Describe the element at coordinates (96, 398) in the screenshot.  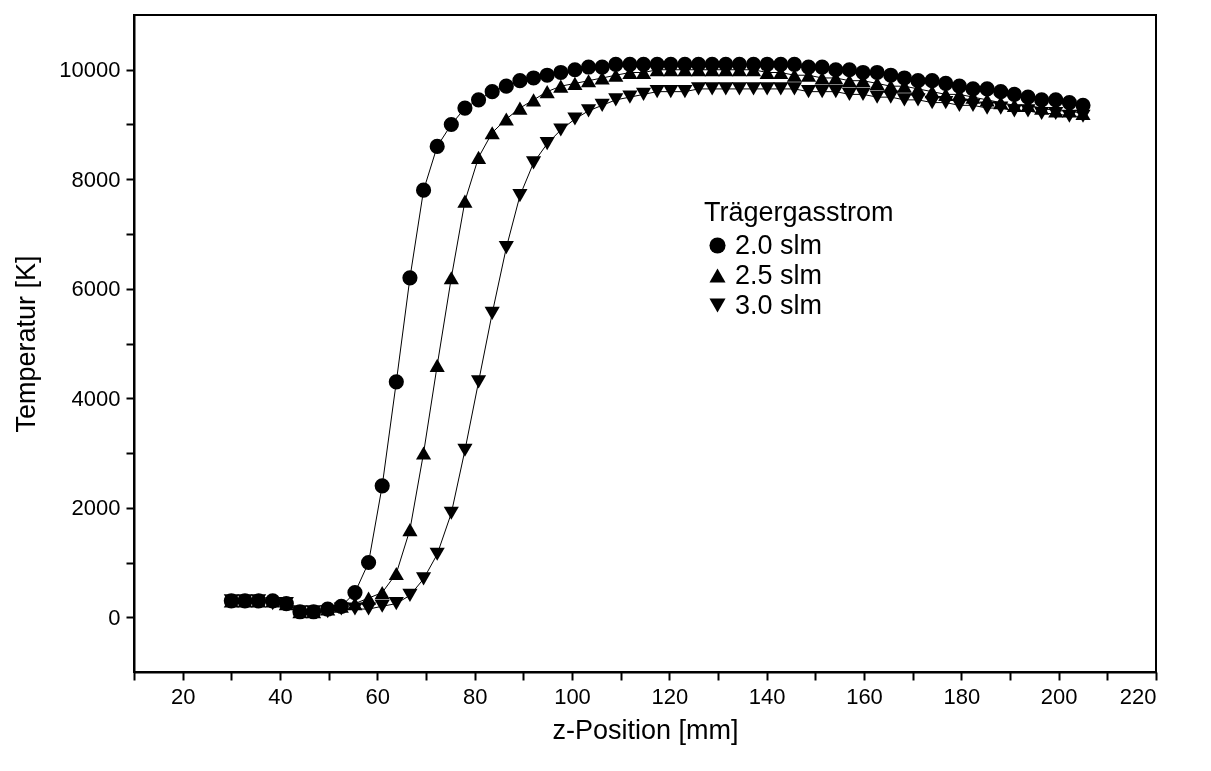
I see `y-tick-label: 4000` at that location.